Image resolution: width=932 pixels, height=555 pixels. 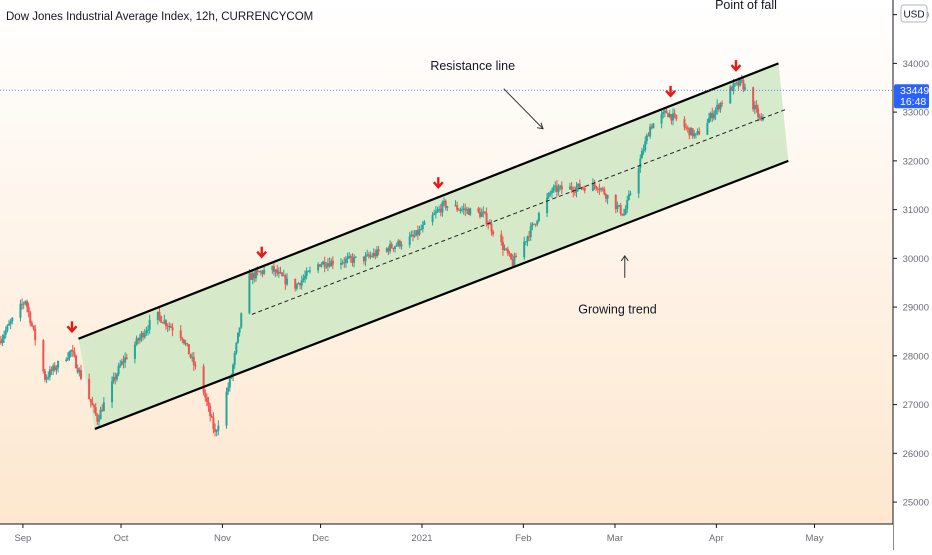 I want to click on x-tick-label: Mar, so click(x=615, y=538).